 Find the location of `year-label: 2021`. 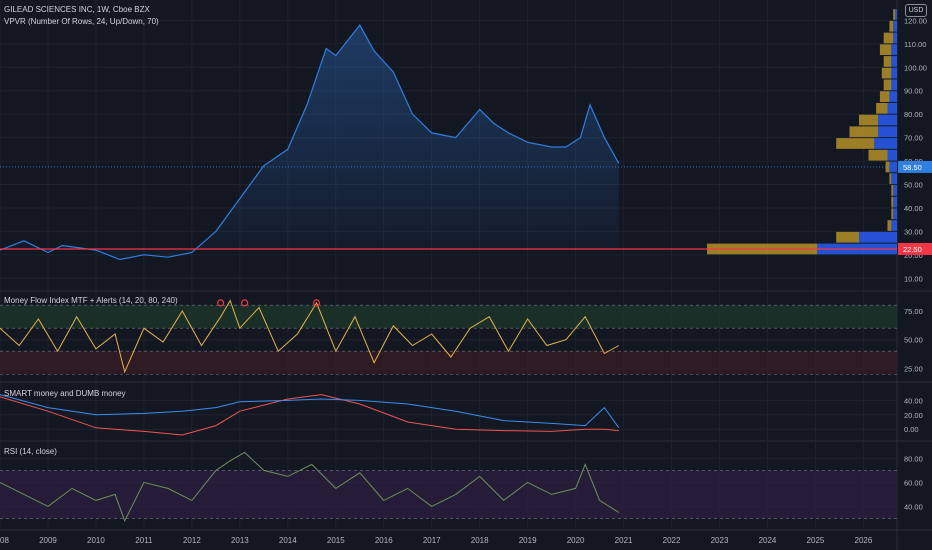

year-label: 2021 is located at coordinates (624, 540).